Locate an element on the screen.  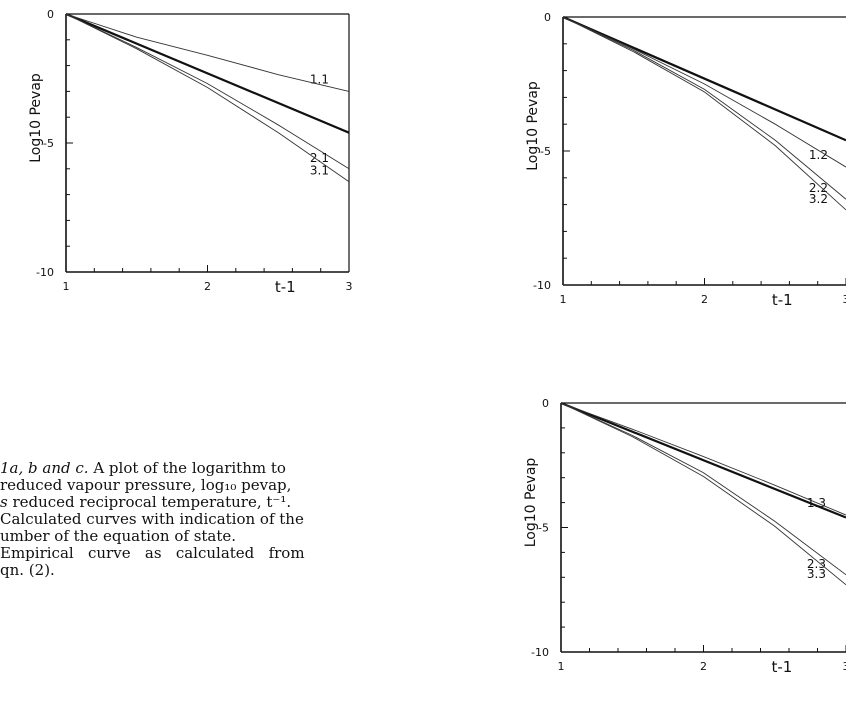
curve-3.3 is located at coordinates (703, 494).